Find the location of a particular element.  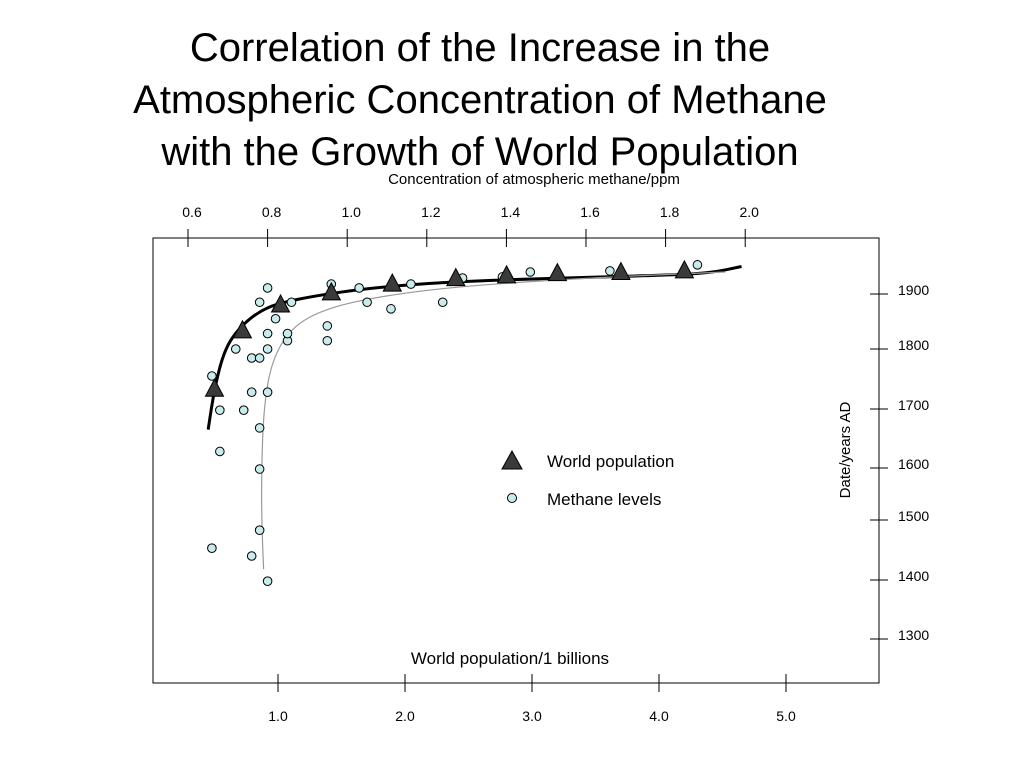

slide-title-line-1: Correlation of the Increase in the is located at coordinates (480, 48).